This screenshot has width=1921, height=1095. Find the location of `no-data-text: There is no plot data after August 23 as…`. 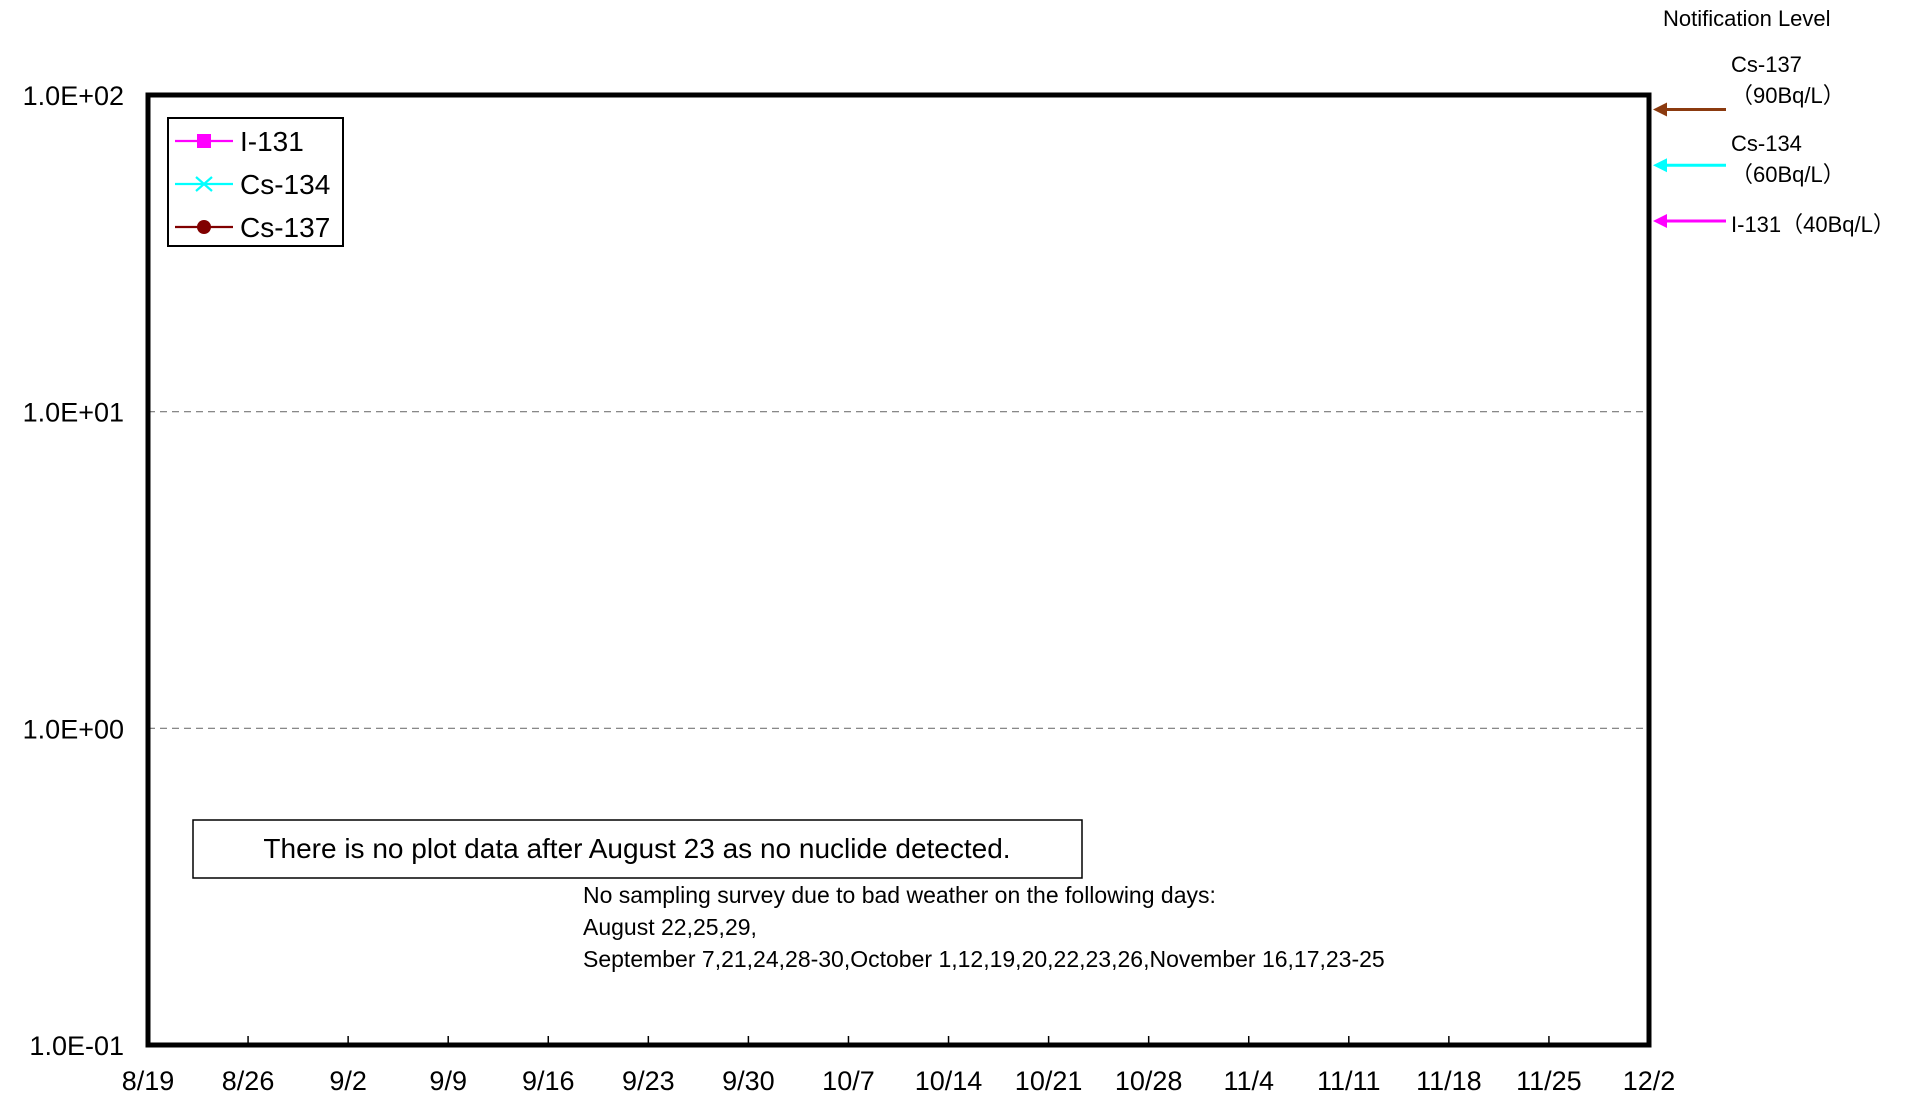

no-data-text: There is no plot data after August 23 as… is located at coordinates (636, 848).